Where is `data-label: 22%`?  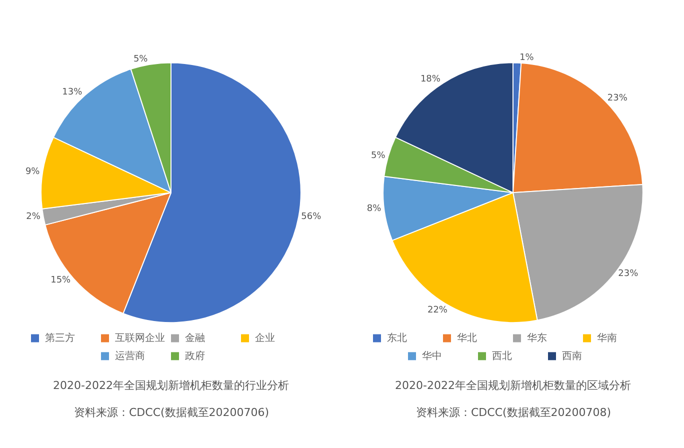 data-label: 22% is located at coordinates (437, 310).